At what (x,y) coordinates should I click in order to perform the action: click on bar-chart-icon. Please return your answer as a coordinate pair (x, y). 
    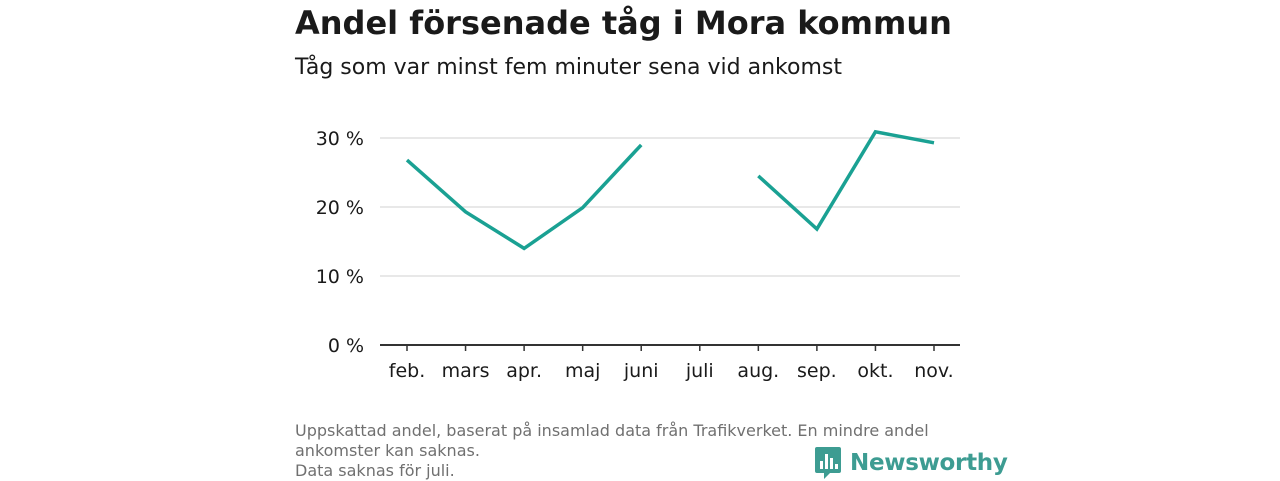
    Looking at the image, I should click on (828, 463).